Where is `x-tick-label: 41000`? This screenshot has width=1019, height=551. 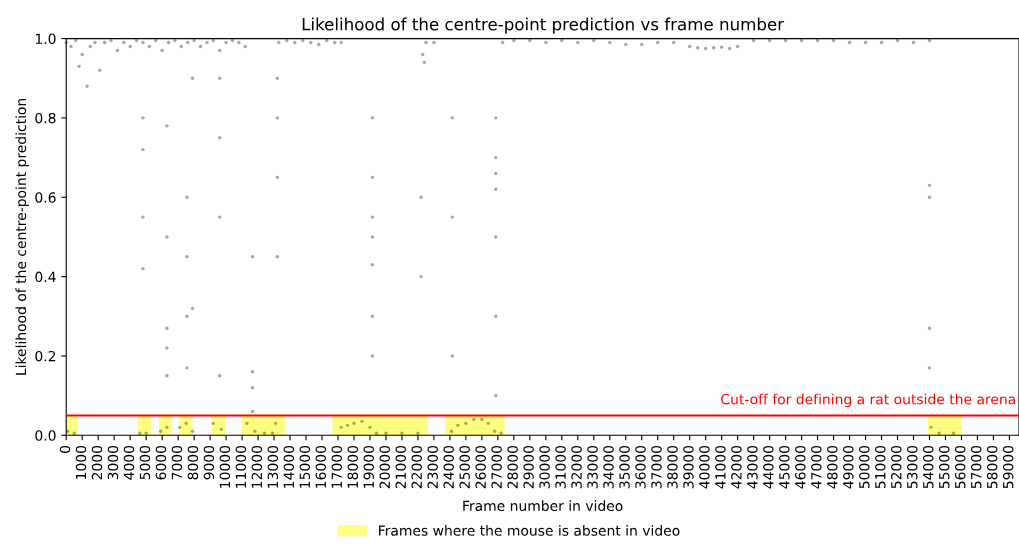 x-tick-label: 41000 is located at coordinates (720, 467).